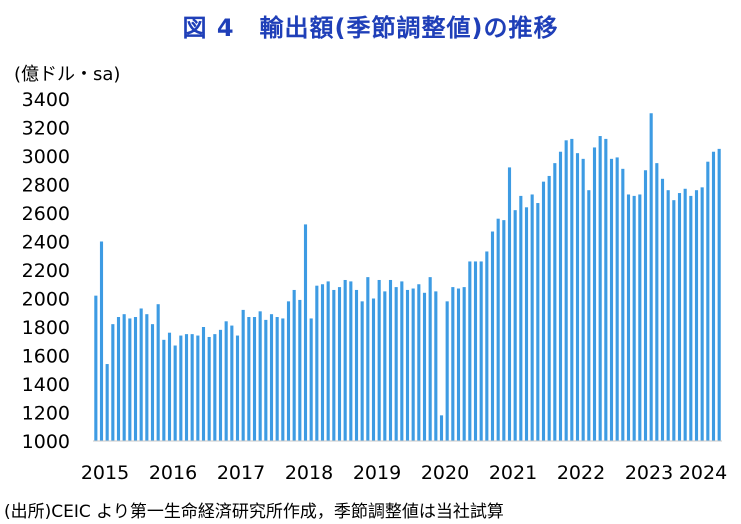 The height and width of the screenshot is (524, 741). What do you see at coordinates (46, 328) in the screenshot?
I see `y-tick-label: 1800` at bounding box center [46, 328].